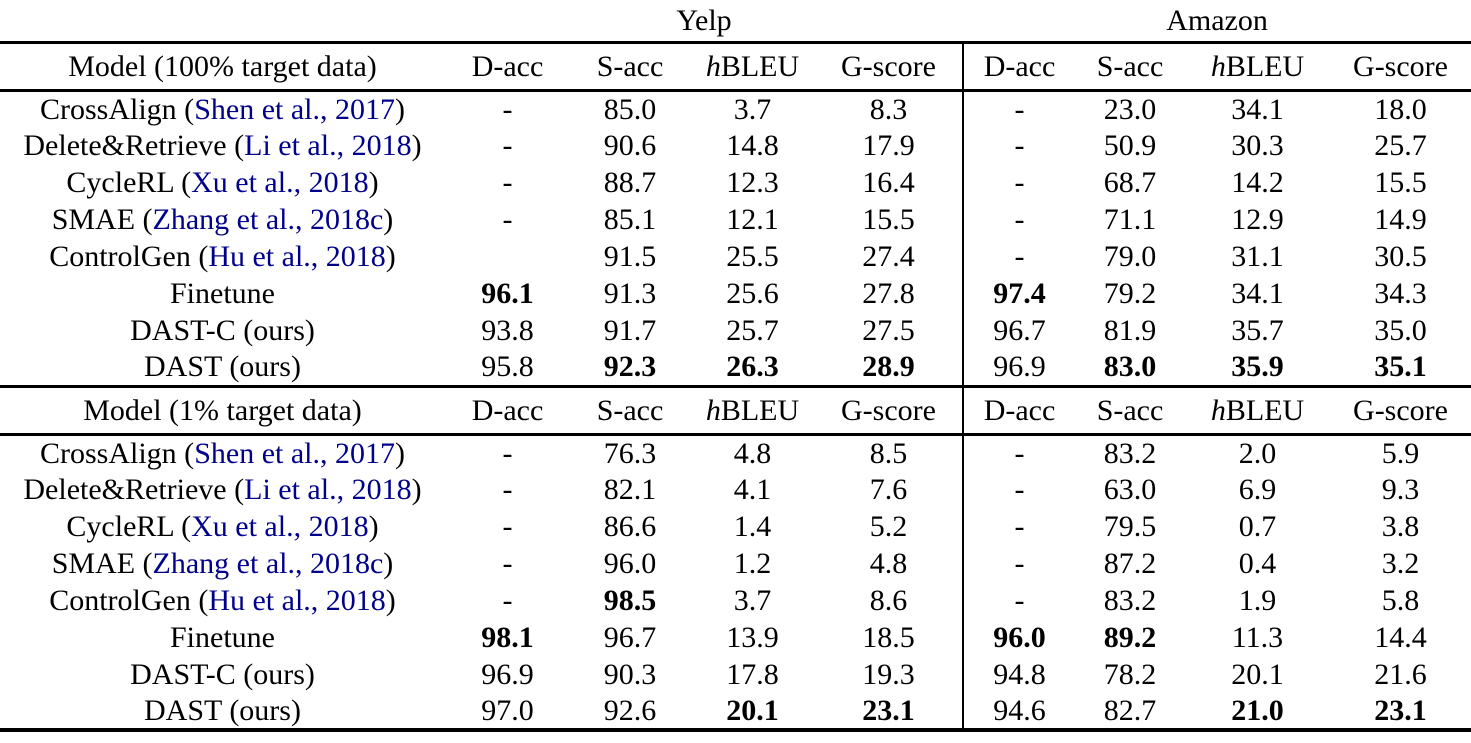 The image size is (1471, 743). What do you see at coordinates (222, 637) in the screenshot?
I see `model-cell: Finetune` at bounding box center [222, 637].